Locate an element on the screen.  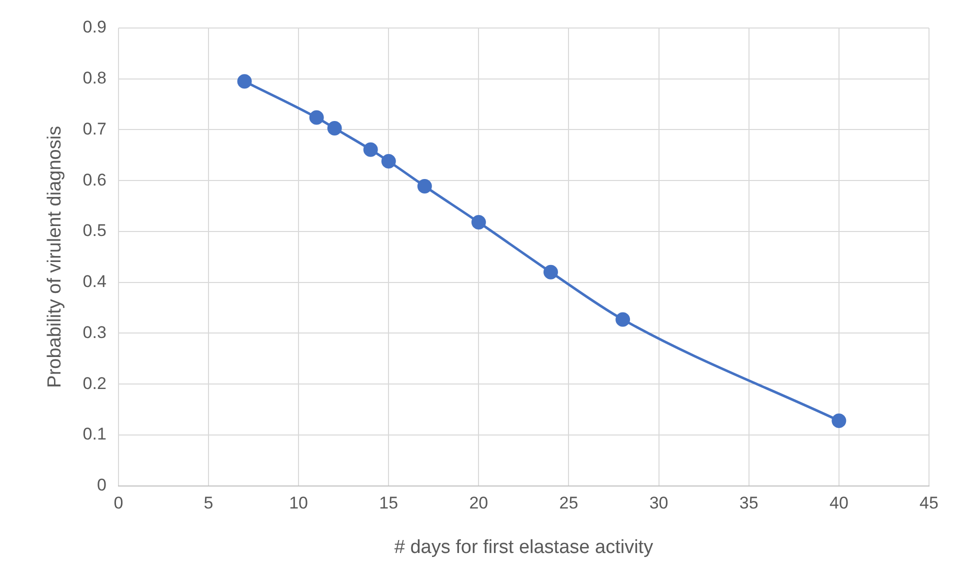
y-tick-label: 0.2 is located at coordinates (94, 383).